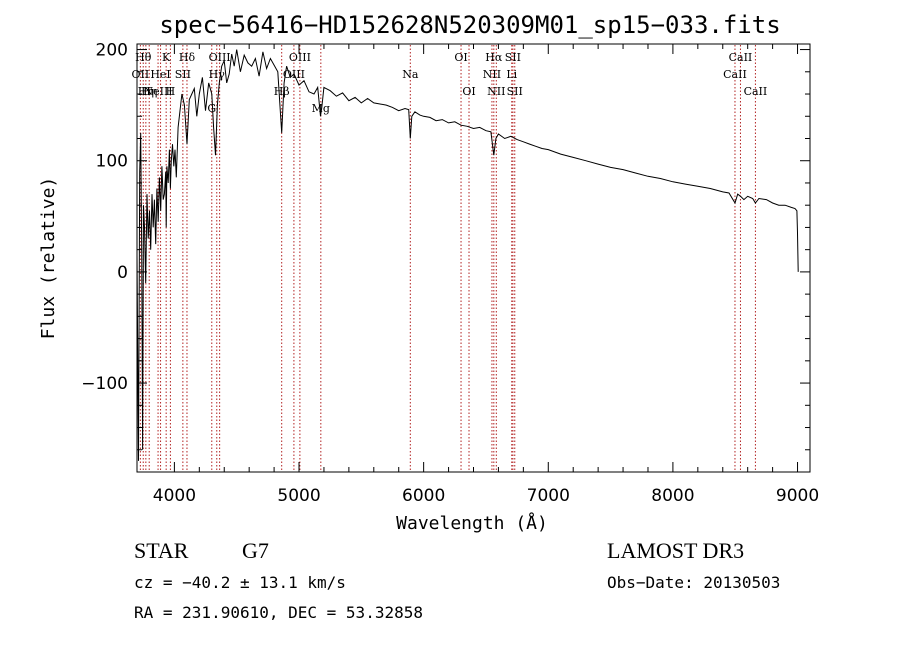 Image resolution: width=900 pixels, height=649 pixels. I want to click on spectral-line-label: OII, so click(141, 74).